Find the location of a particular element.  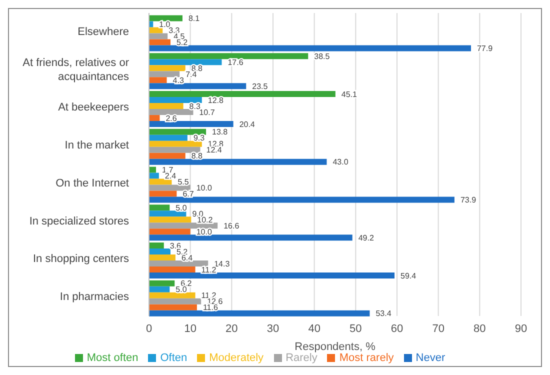

data-label: 12.8 is located at coordinates (216, 100).